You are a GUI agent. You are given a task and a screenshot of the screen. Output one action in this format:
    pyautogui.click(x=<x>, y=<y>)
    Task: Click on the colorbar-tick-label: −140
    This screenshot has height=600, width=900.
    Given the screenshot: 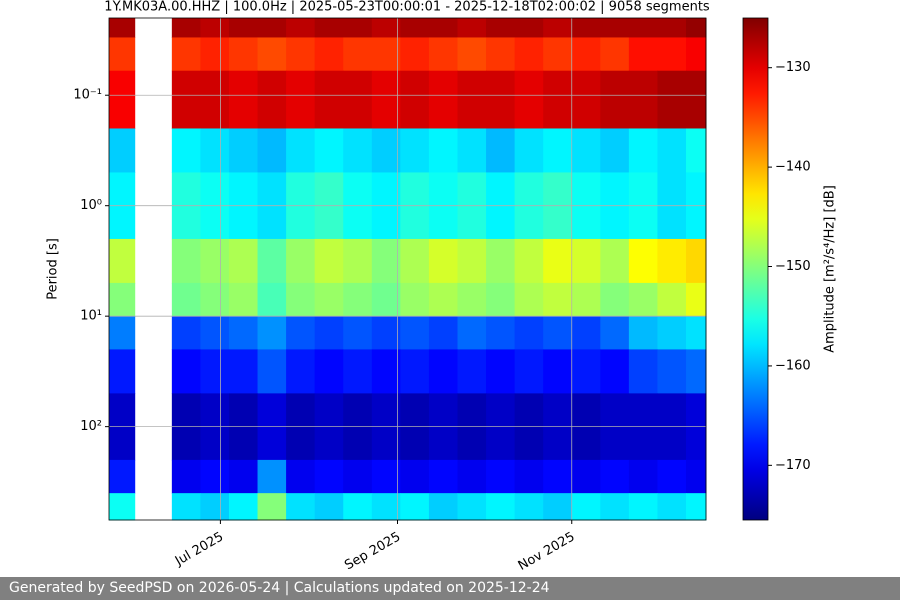 What is the action you would take?
    pyautogui.click(x=793, y=167)
    